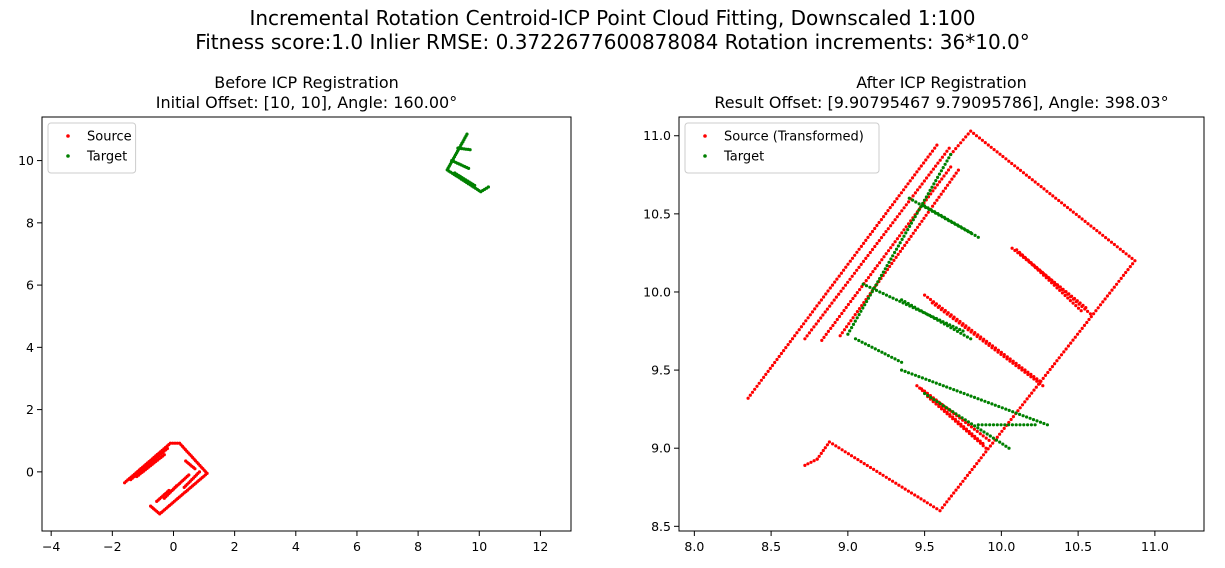 The width and height of the screenshot is (1225, 568). I want to click on series-1-points, so click(947, 301).